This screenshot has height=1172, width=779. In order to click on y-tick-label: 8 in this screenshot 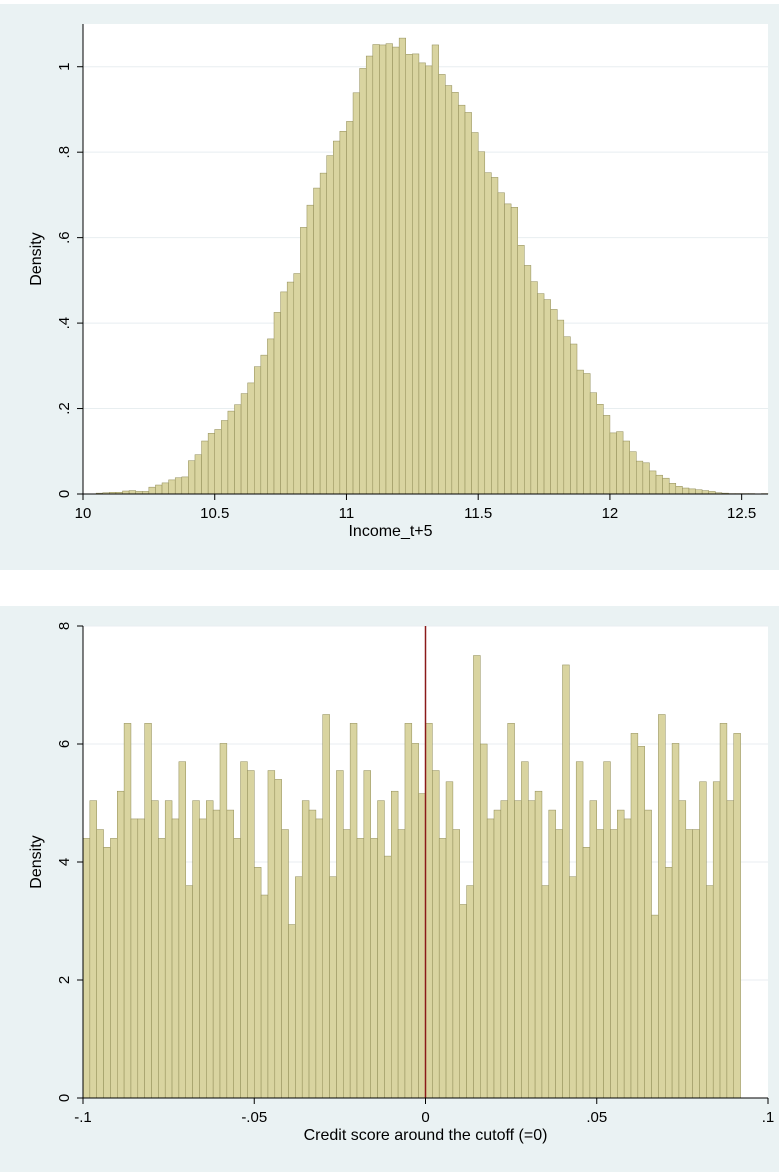, I will do `click(64, 626)`.